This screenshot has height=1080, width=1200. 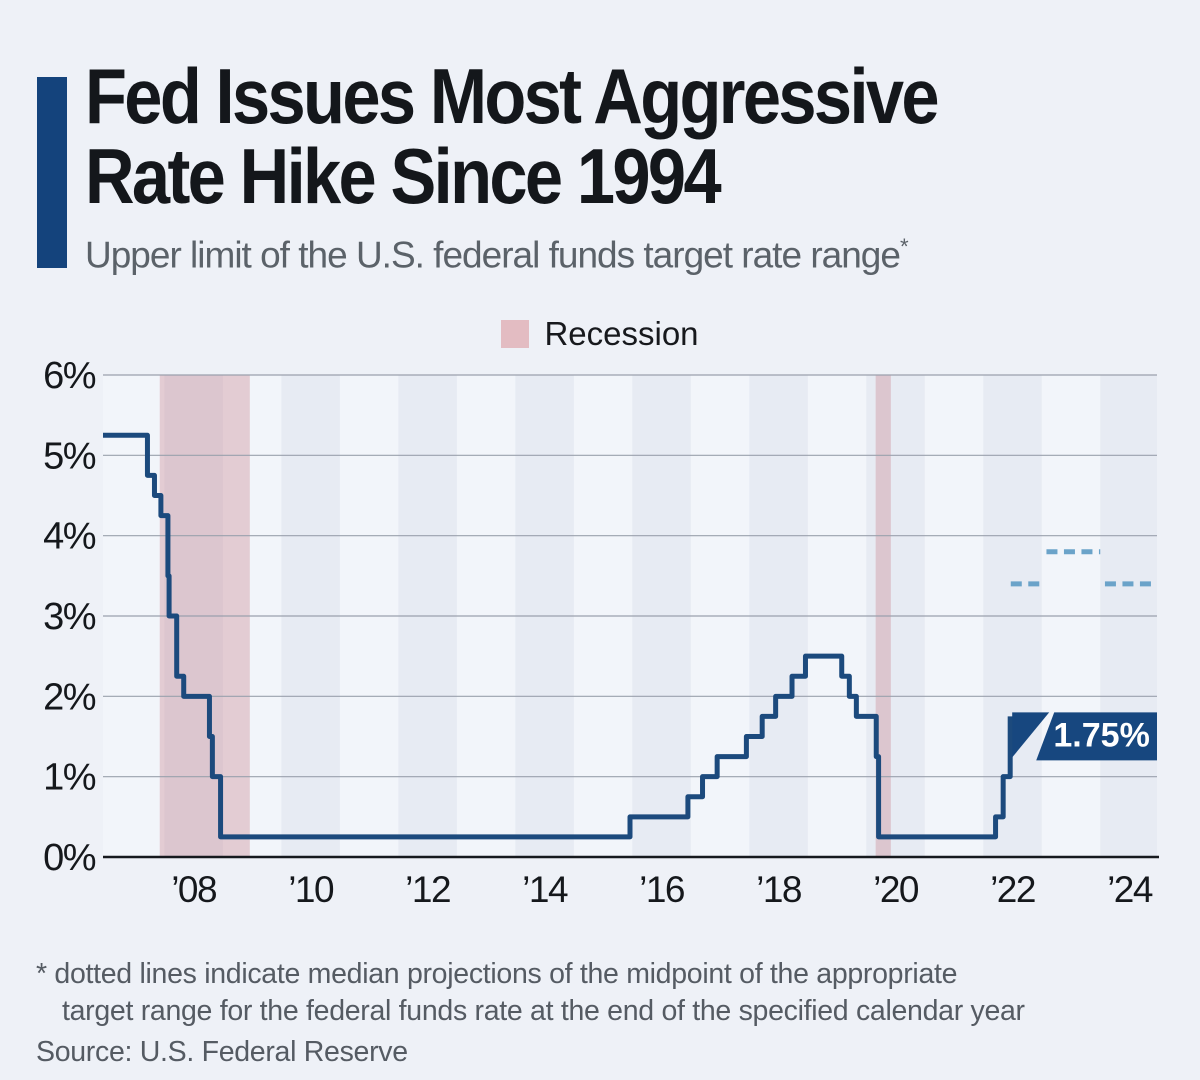 What do you see at coordinates (1101, 735) in the screenshot?
I see `current-rate-label: 1.75%` at bounding box center [1101, 735].